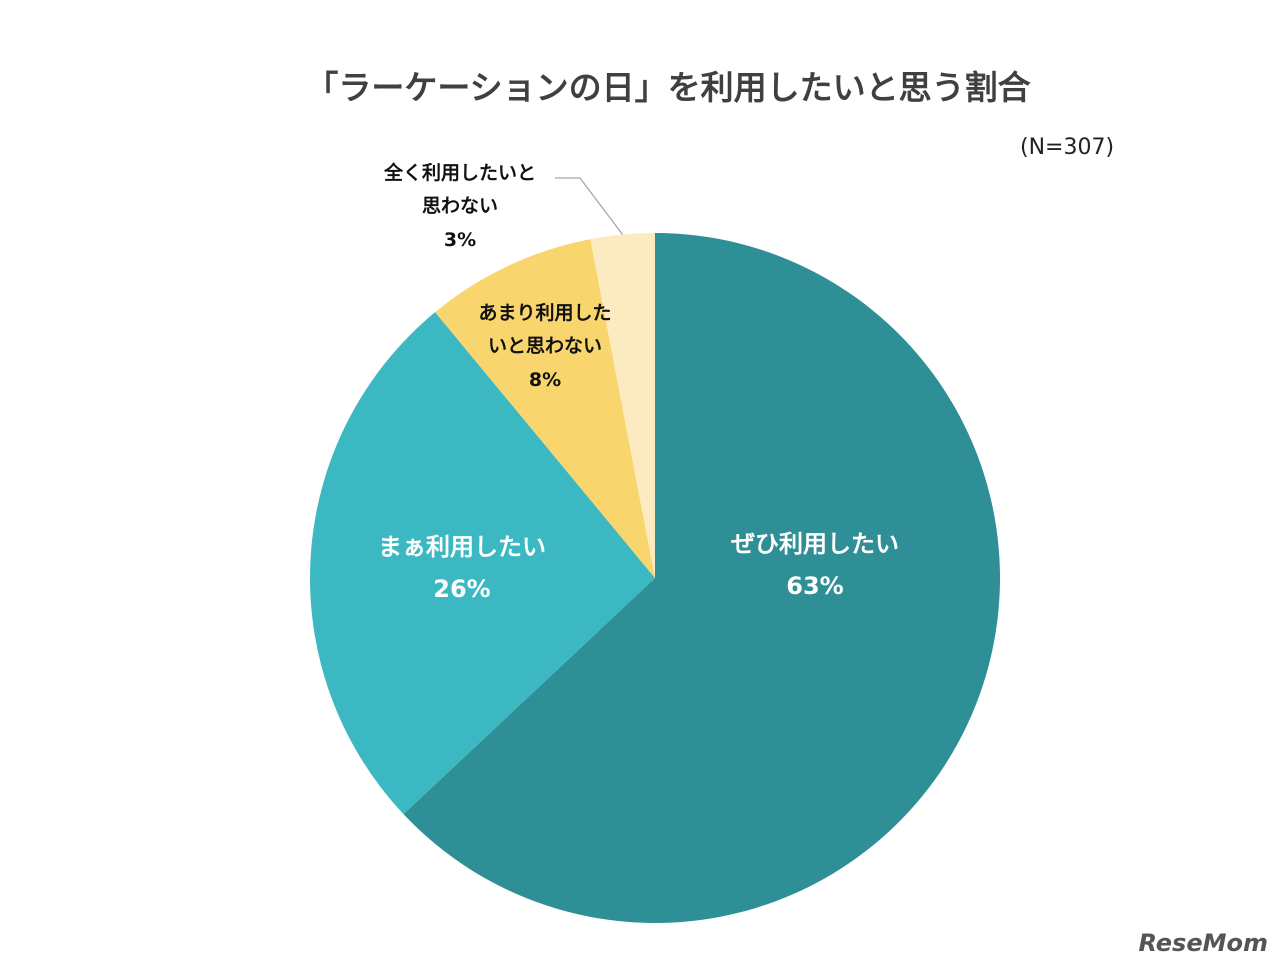 This screenshot has height=965, width=1280. What do you see at coordinates (462, 547) in the screenshot?
I see `category-label: まぁ利用したい` at bounding box center [462, 547].